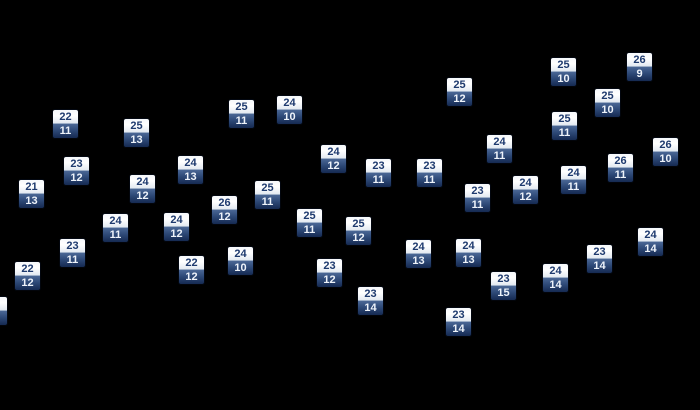  What do you see at coordinates (639, 74) in the screenshot?
I see `low-temp-label: 9` at bounding box center [639, 74].